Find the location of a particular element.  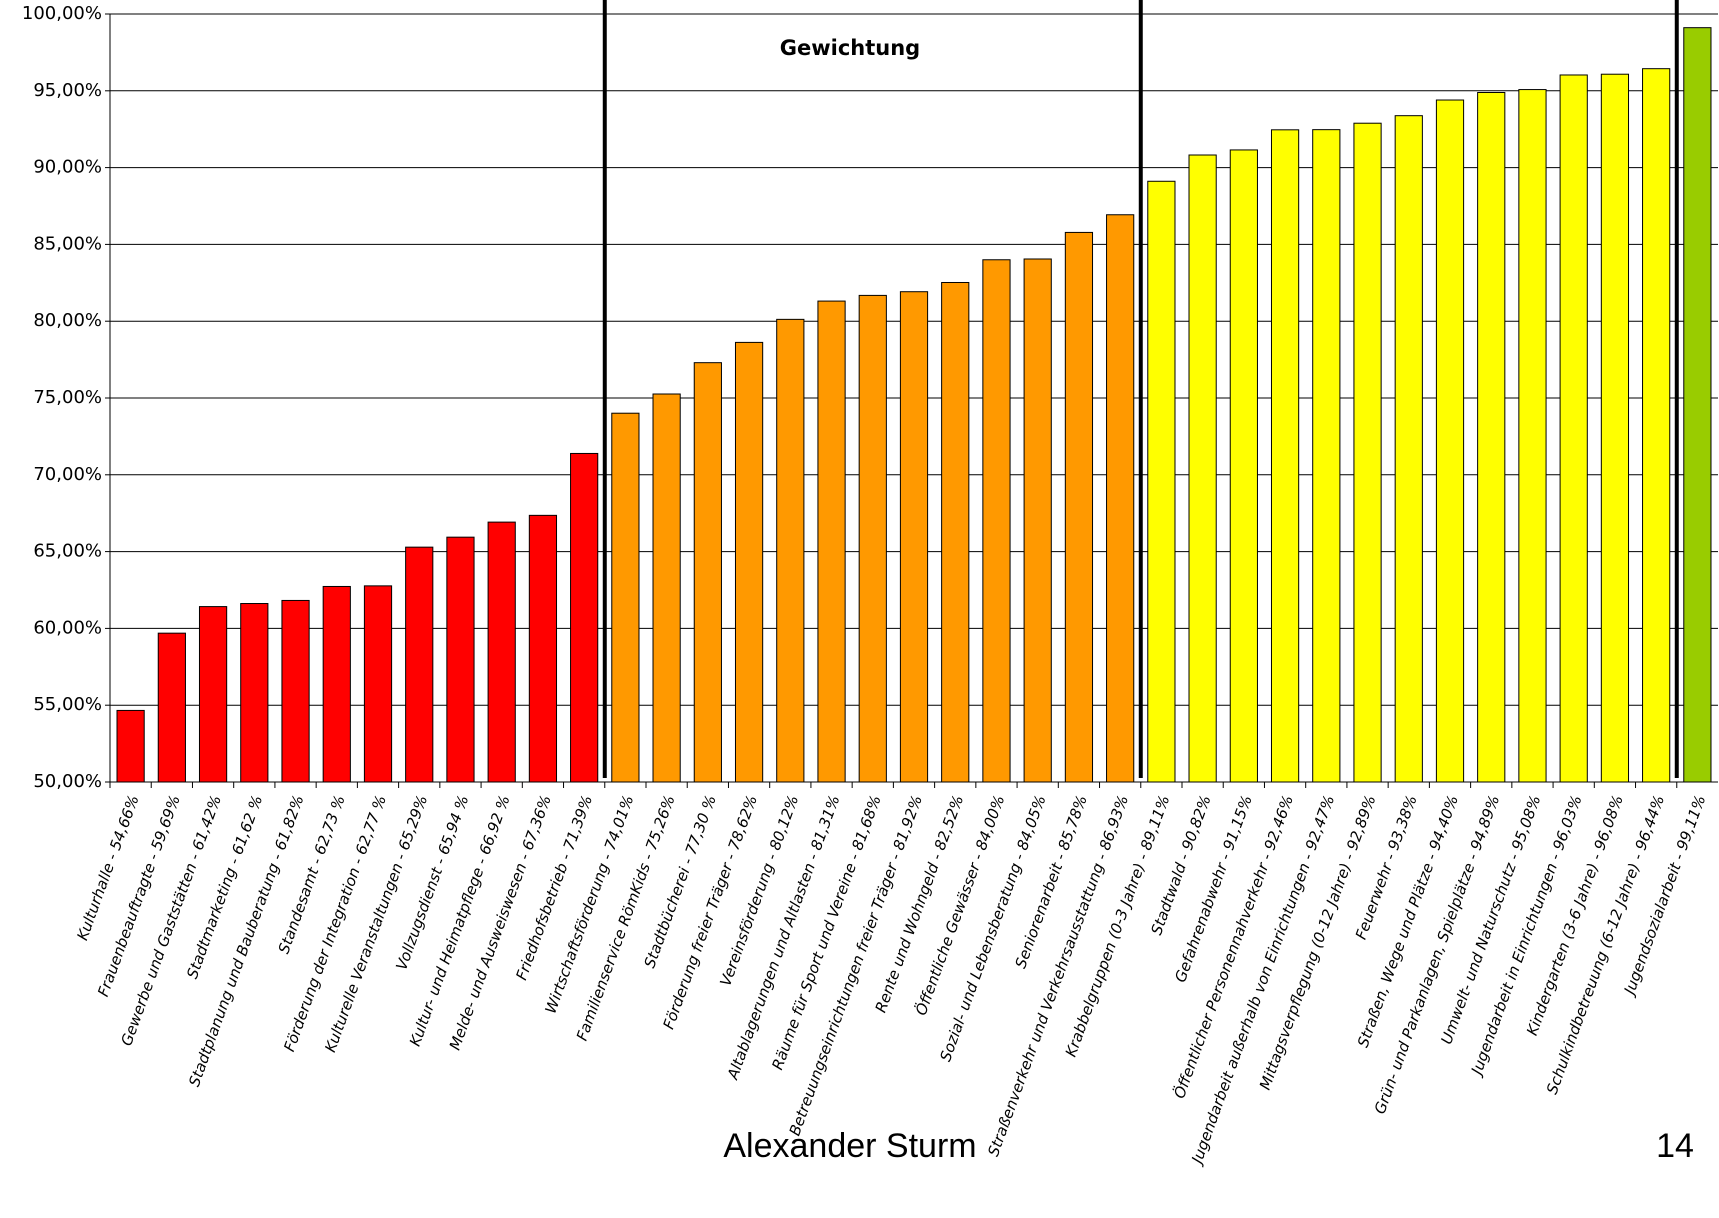

y-tick-label: 75,00% is located at coordinates (67, 397).